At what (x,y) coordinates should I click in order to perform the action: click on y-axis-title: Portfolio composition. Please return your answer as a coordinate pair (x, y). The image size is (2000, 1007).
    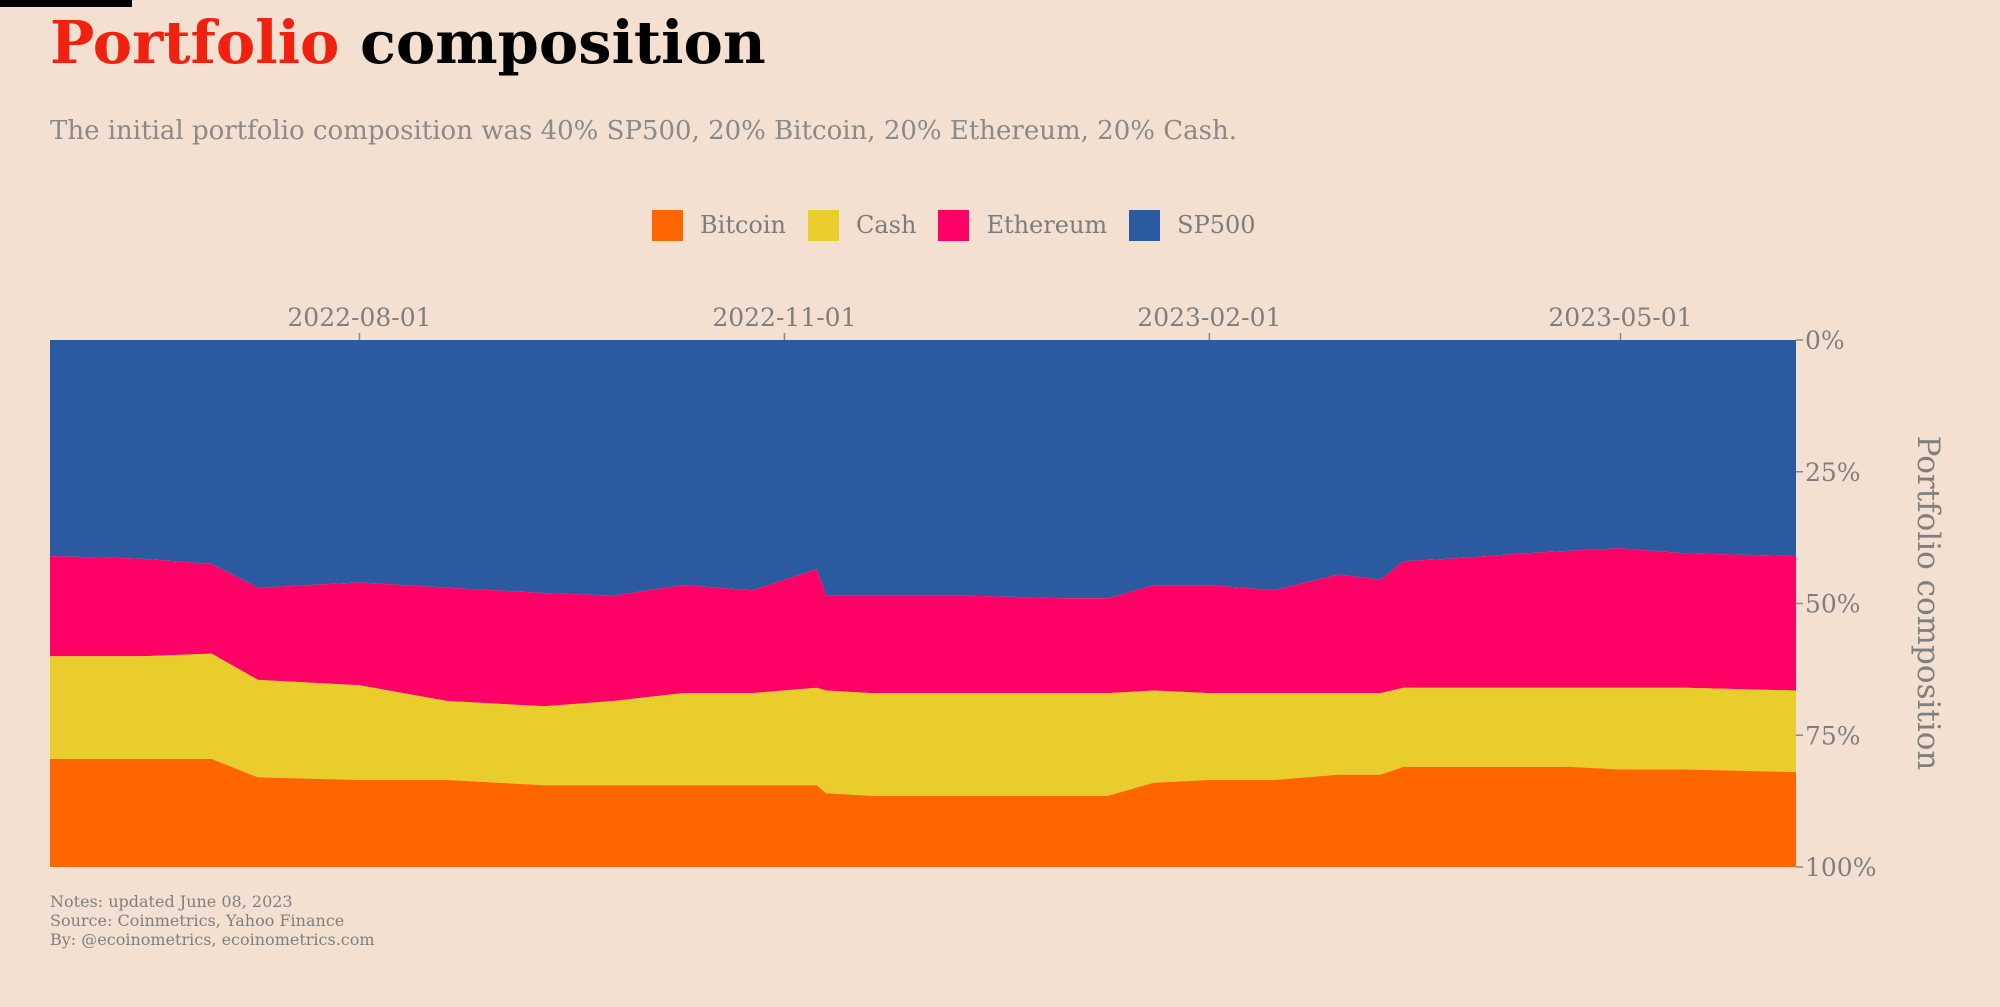
    Looking at the image, I should click on (1928, 603).